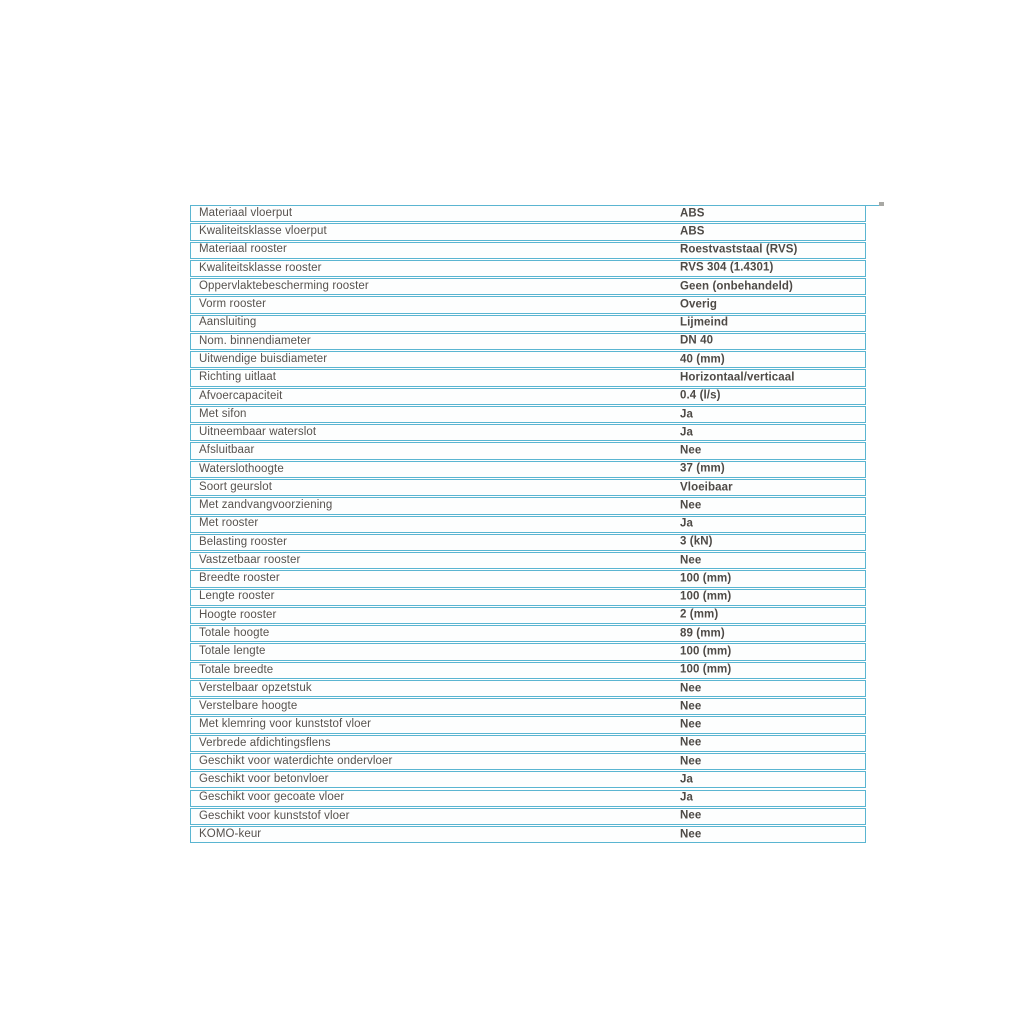 The height and width of the screenshot is (1024, 1024). I want to click on table-row: Geschikt voor betonvloer Ja, so click(528, 780).